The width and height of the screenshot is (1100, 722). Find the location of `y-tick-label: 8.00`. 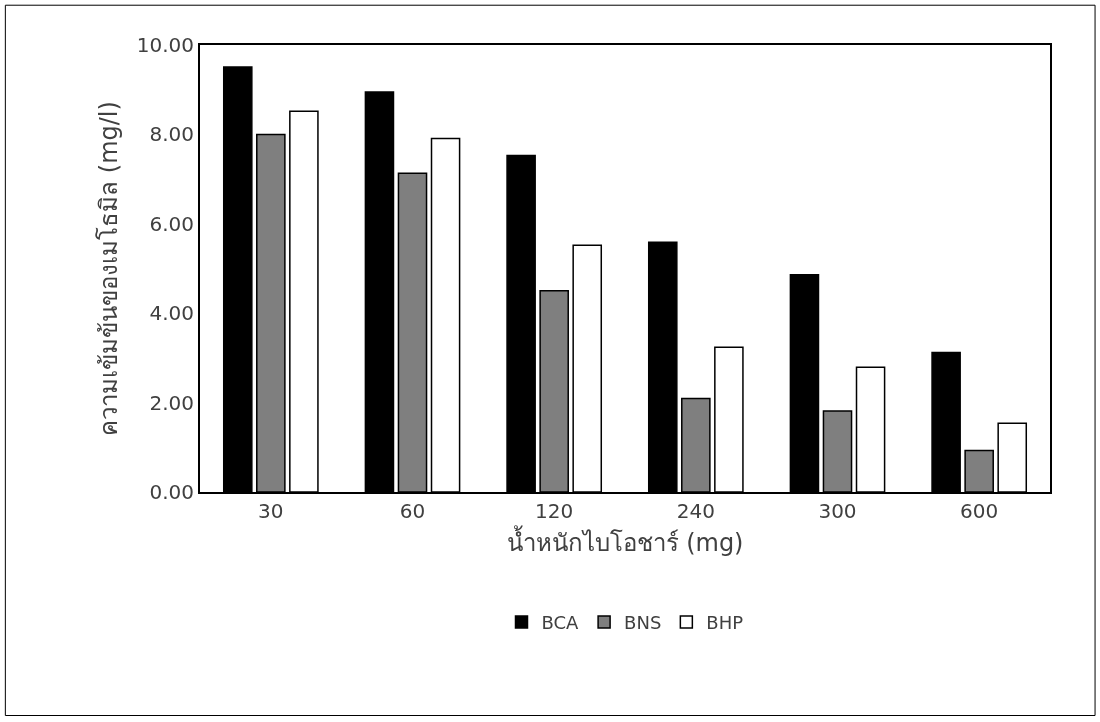

y-tick-label: 8.00 is located at coordinates (171, 134).